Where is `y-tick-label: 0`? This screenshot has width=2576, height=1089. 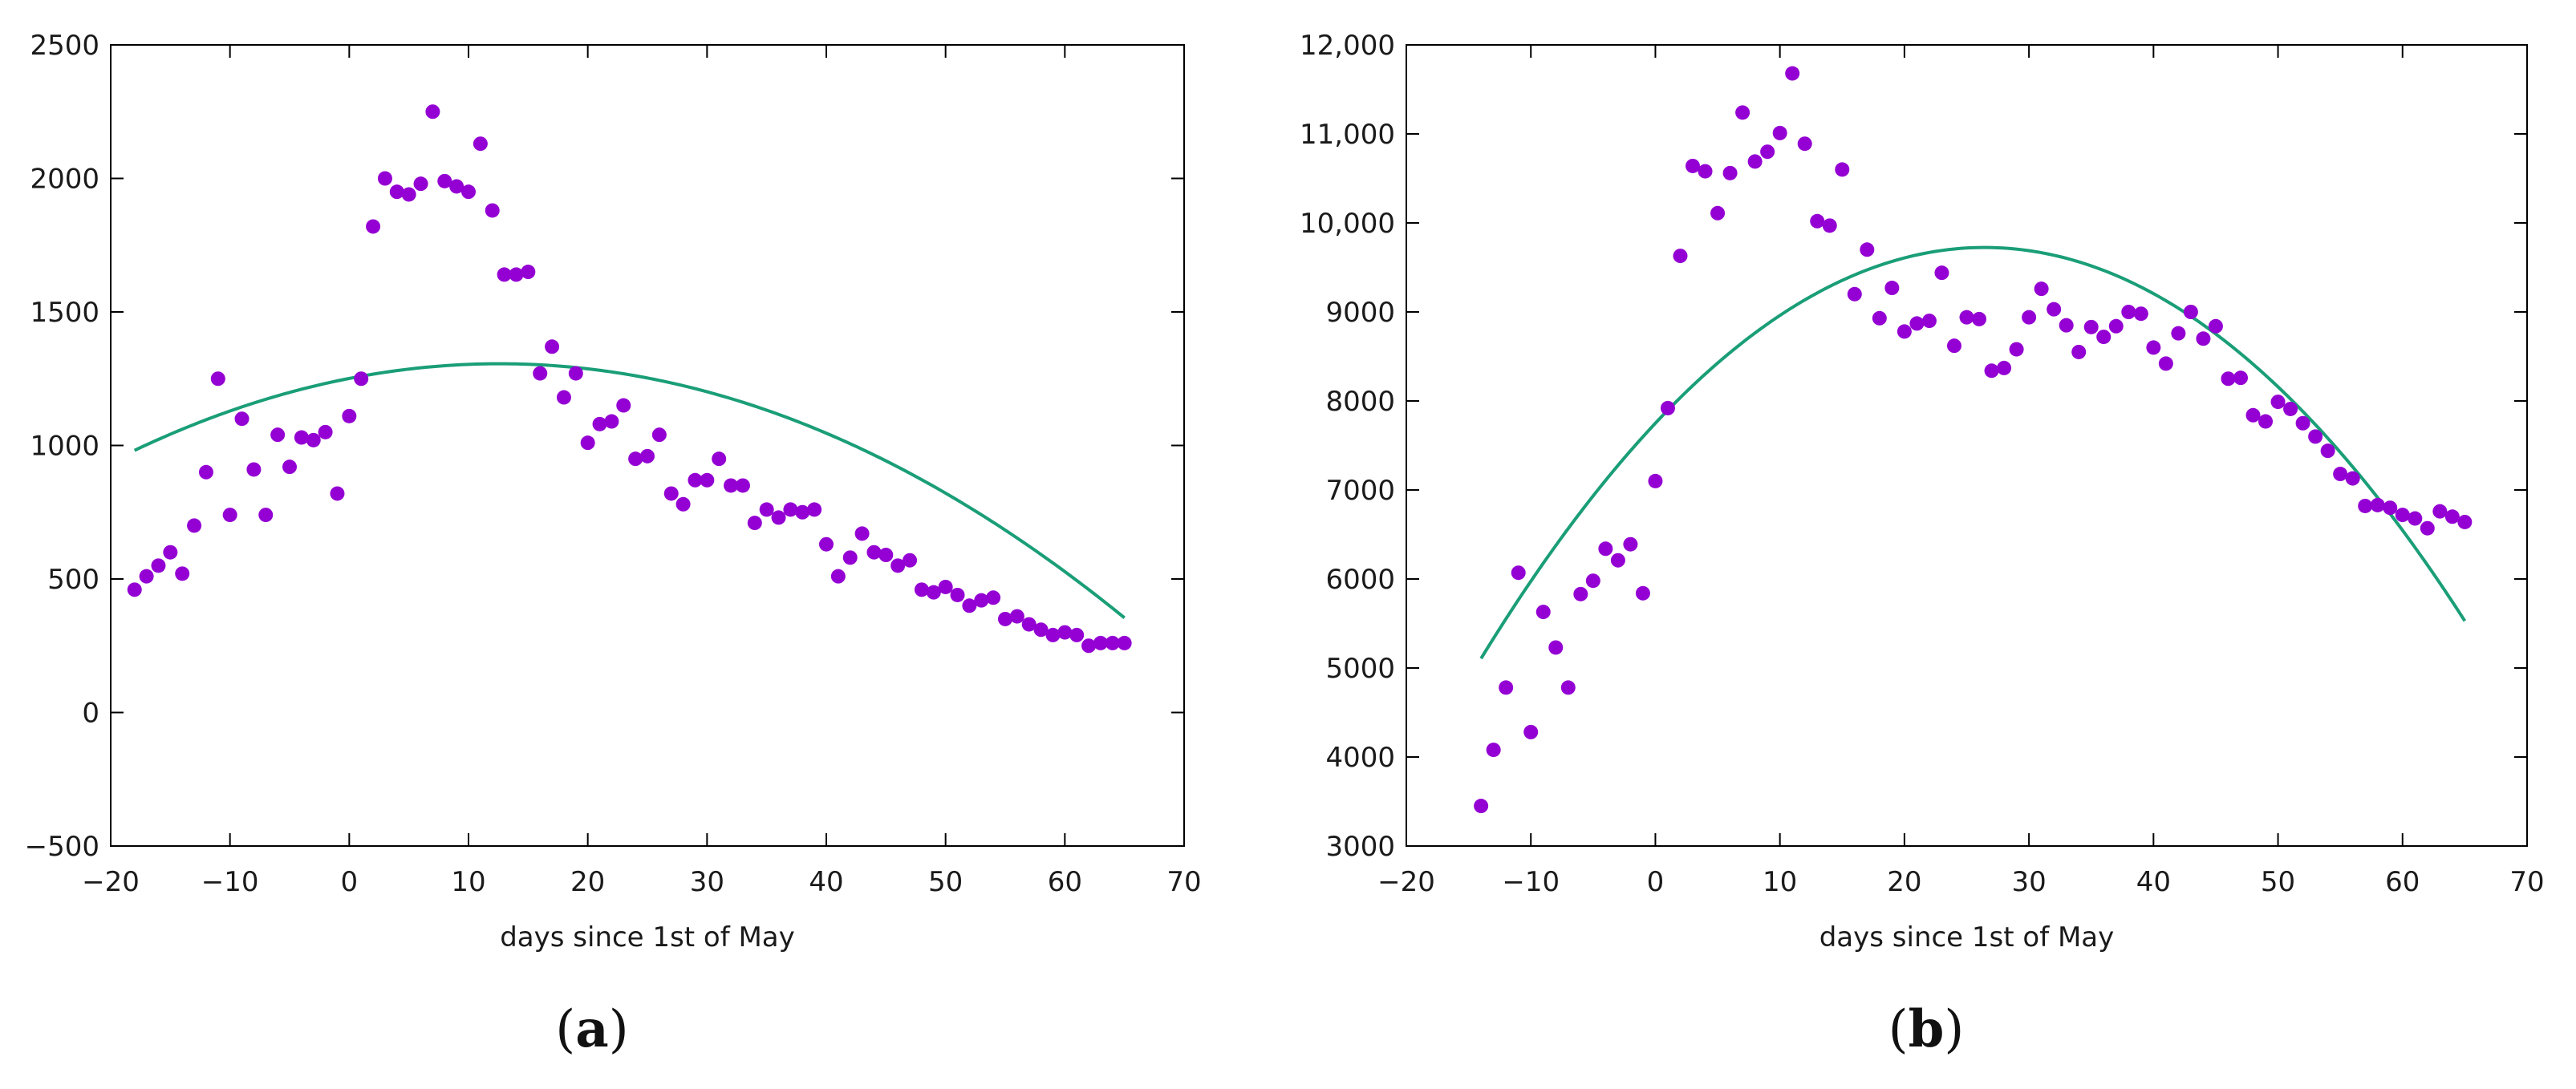
y-tick-label: 0 is located at coordinates (90, 714).